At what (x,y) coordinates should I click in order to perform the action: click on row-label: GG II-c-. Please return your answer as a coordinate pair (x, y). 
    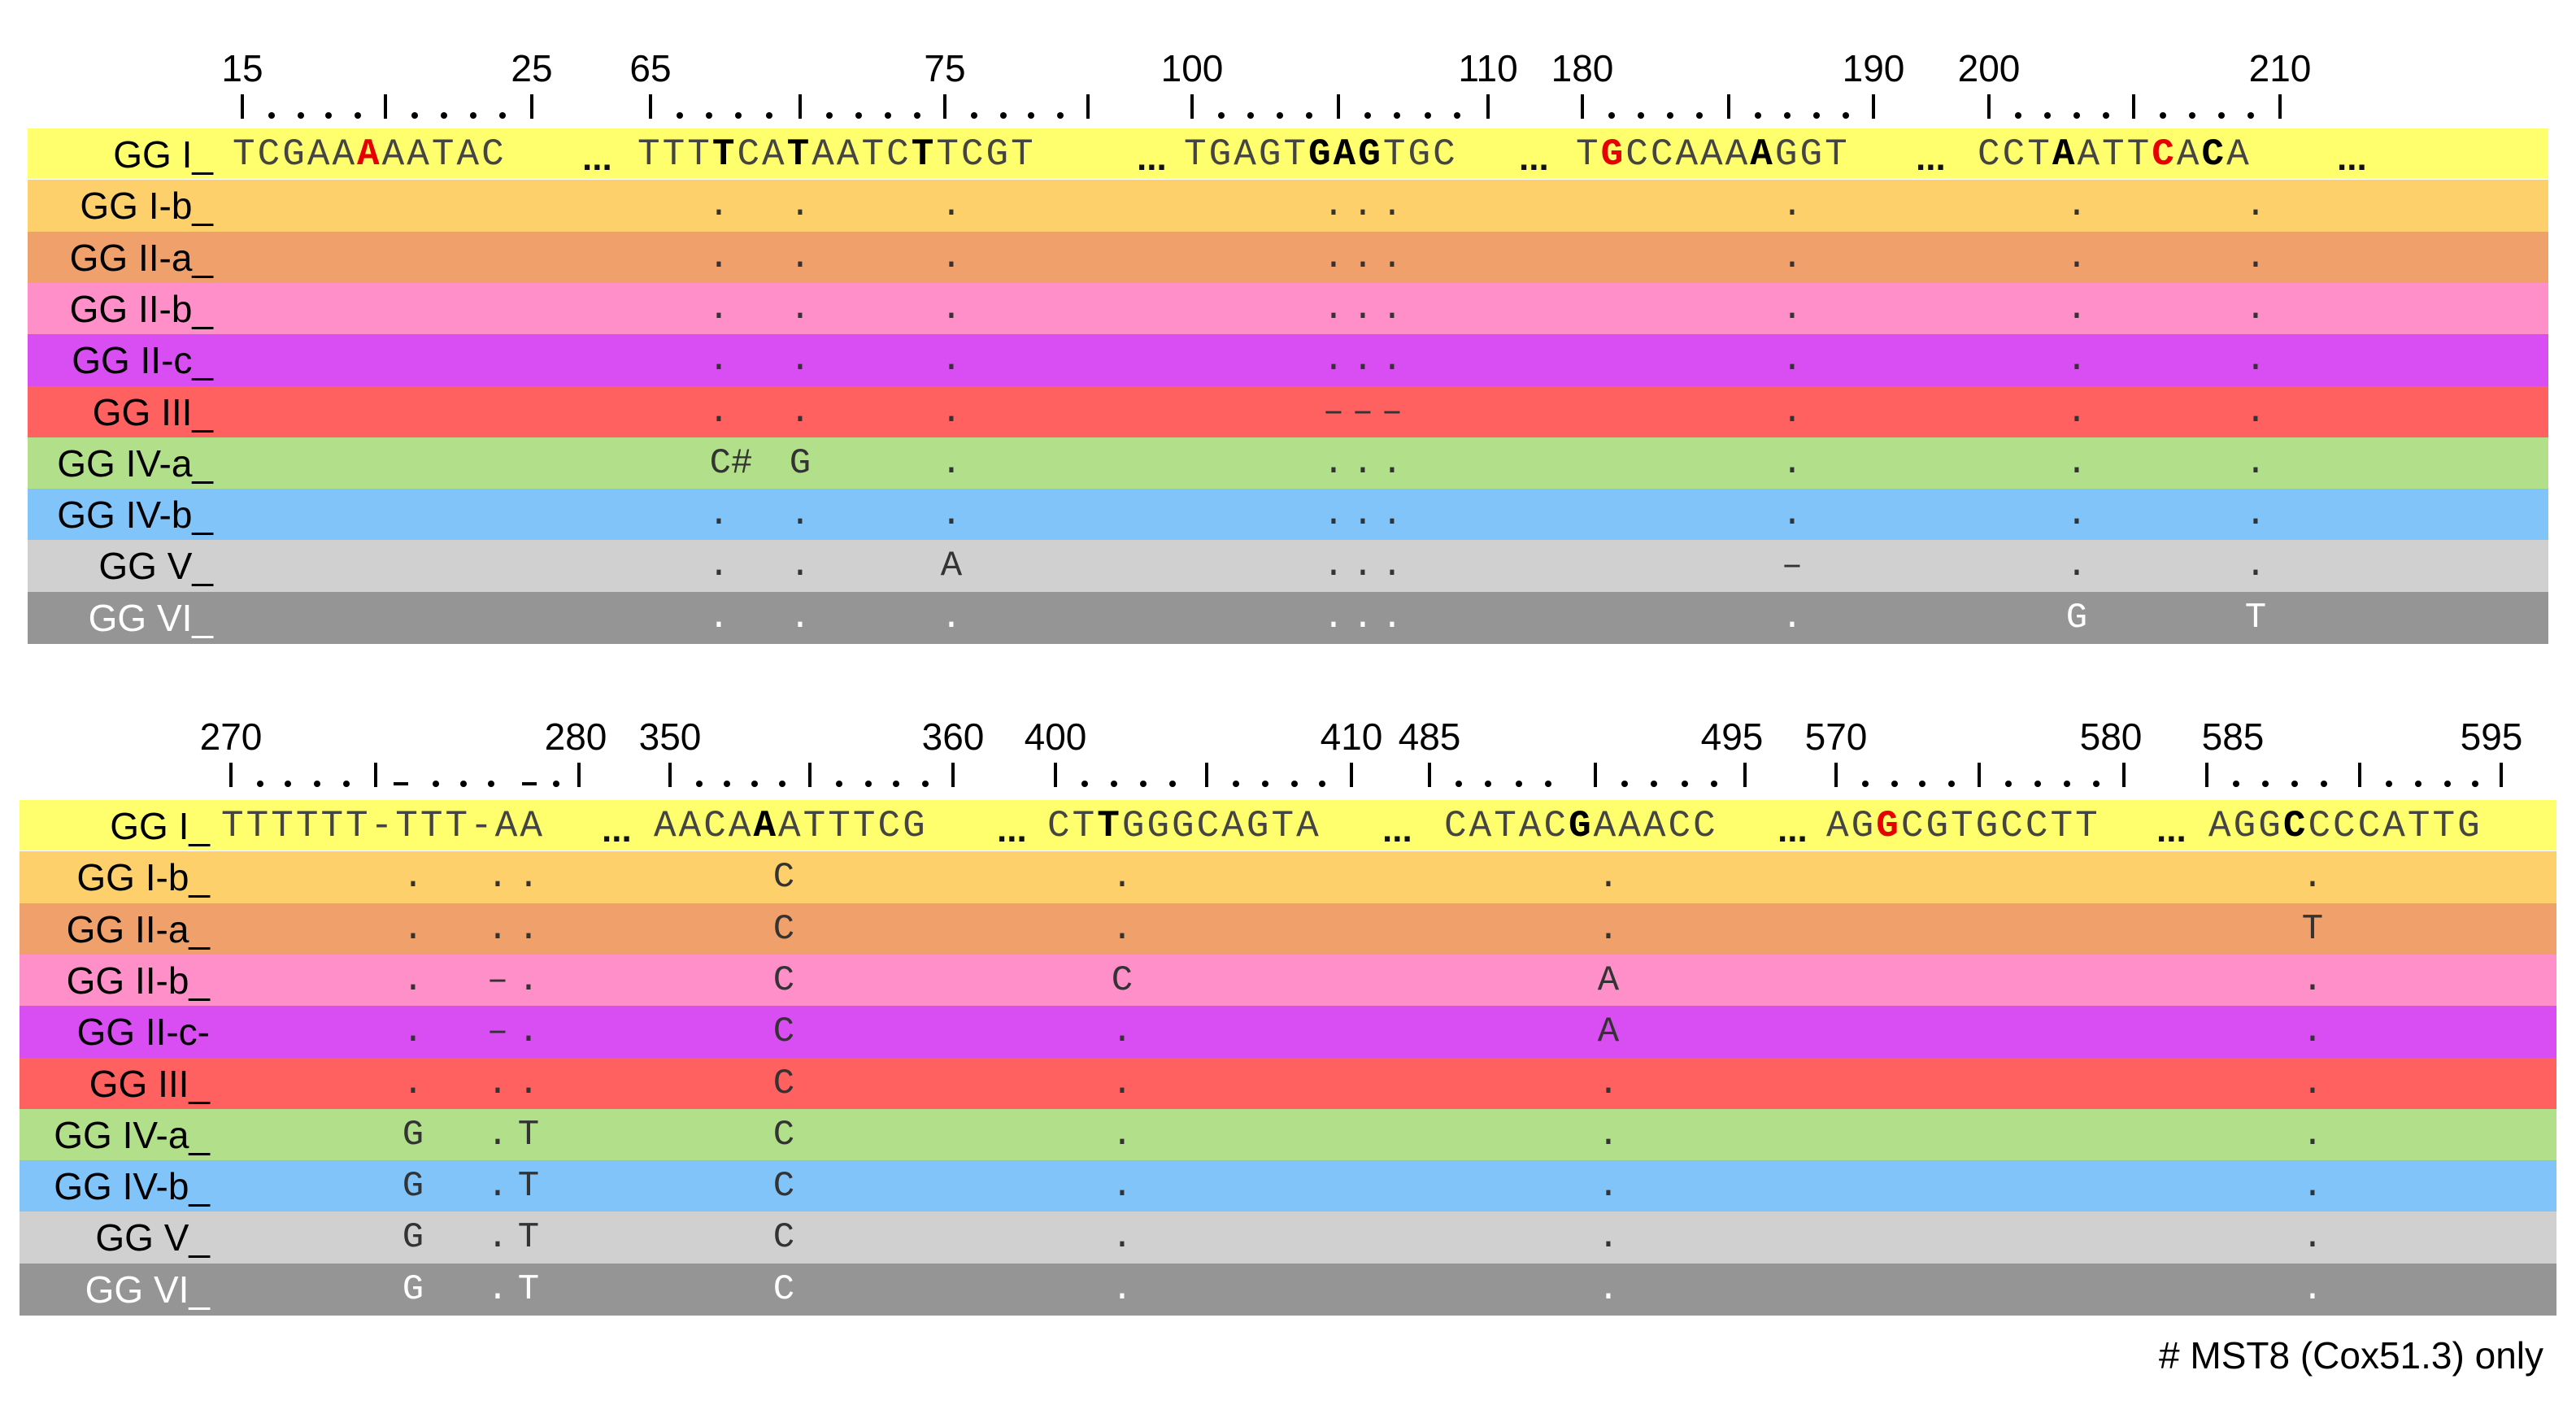
    Looking at the image, I should click on (143, 1032).